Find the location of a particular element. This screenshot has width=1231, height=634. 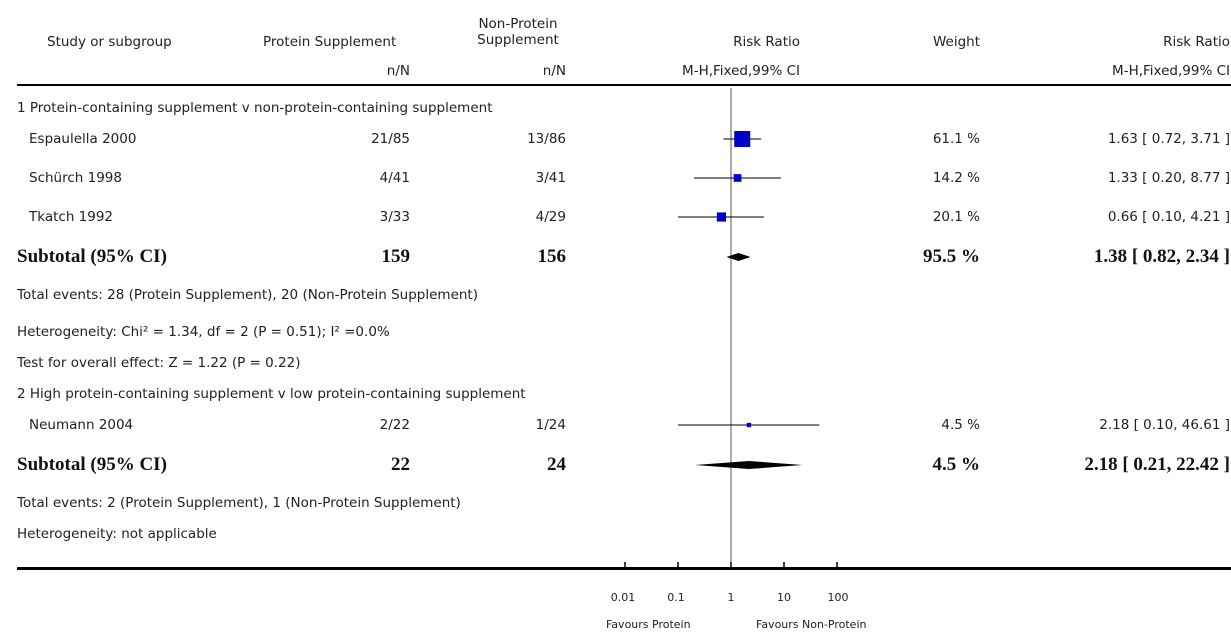

header-nonprotein-sub: n/N is located at coordinates (554, 71).